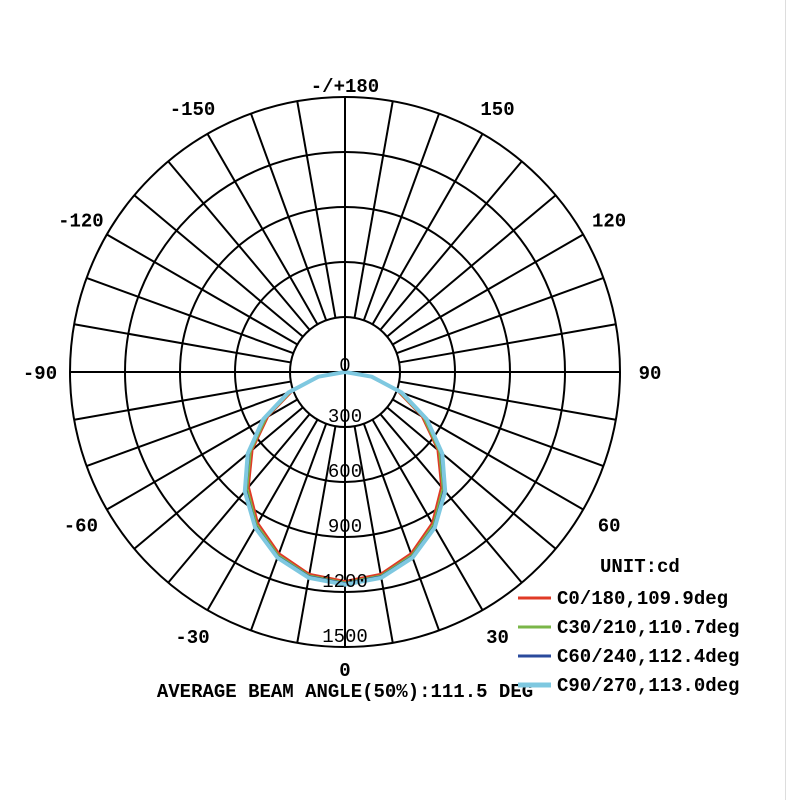 The width and height of the screenshot is (800, 800). What do you see at coordinates (192, 638) in the screenshot?
I see `angle-tick-label: -30` at bounding box center [192, 638].